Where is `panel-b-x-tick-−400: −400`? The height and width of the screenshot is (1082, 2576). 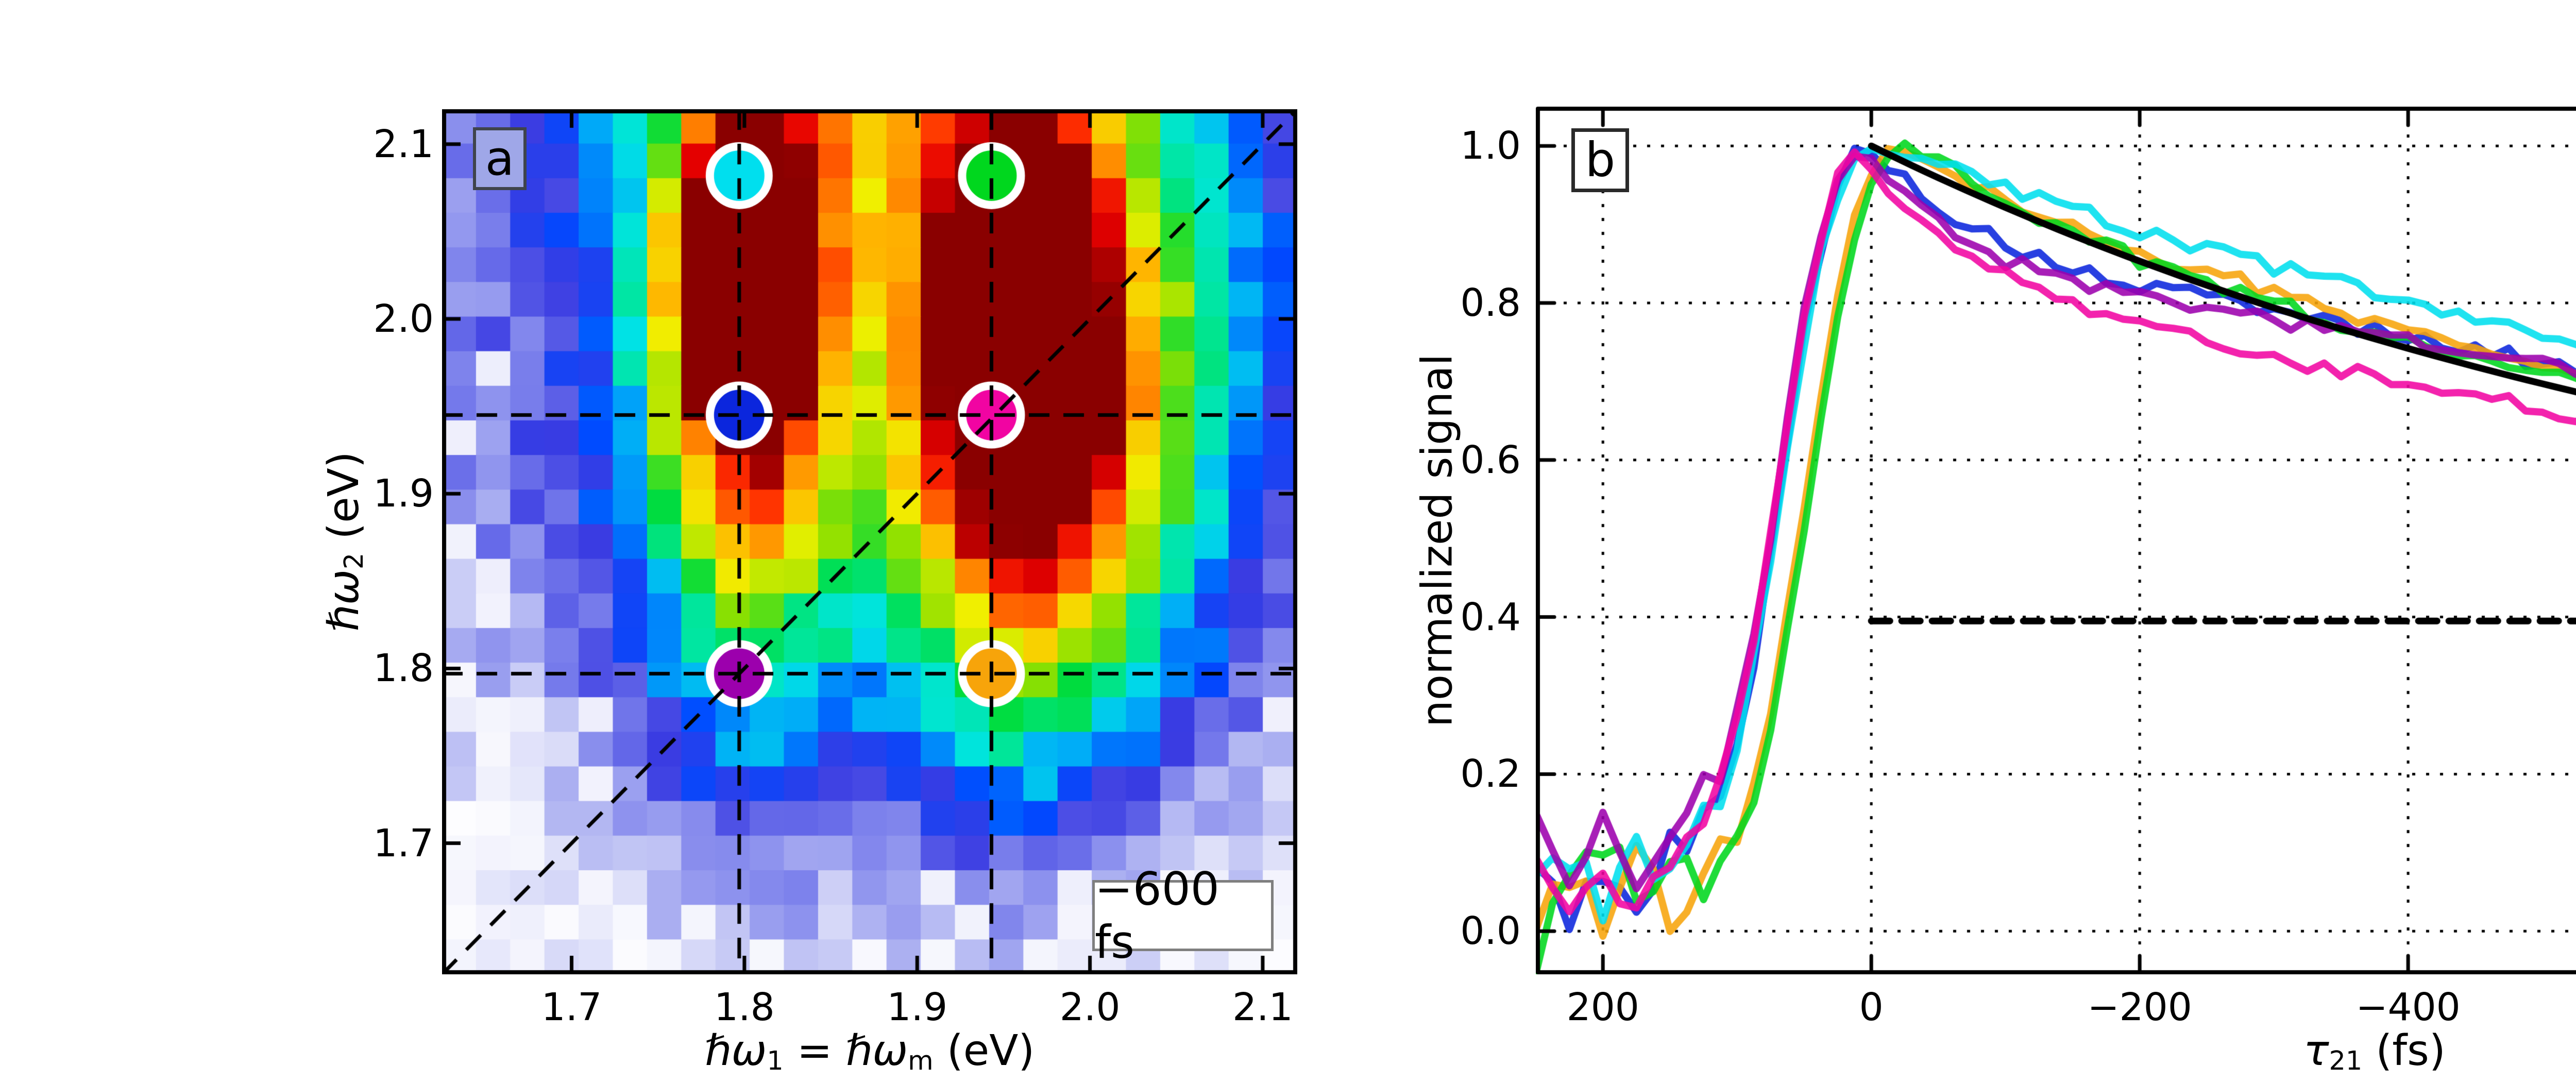
panel-b-x-tick-−400: −400 is located at coordinates (2408, 1007).